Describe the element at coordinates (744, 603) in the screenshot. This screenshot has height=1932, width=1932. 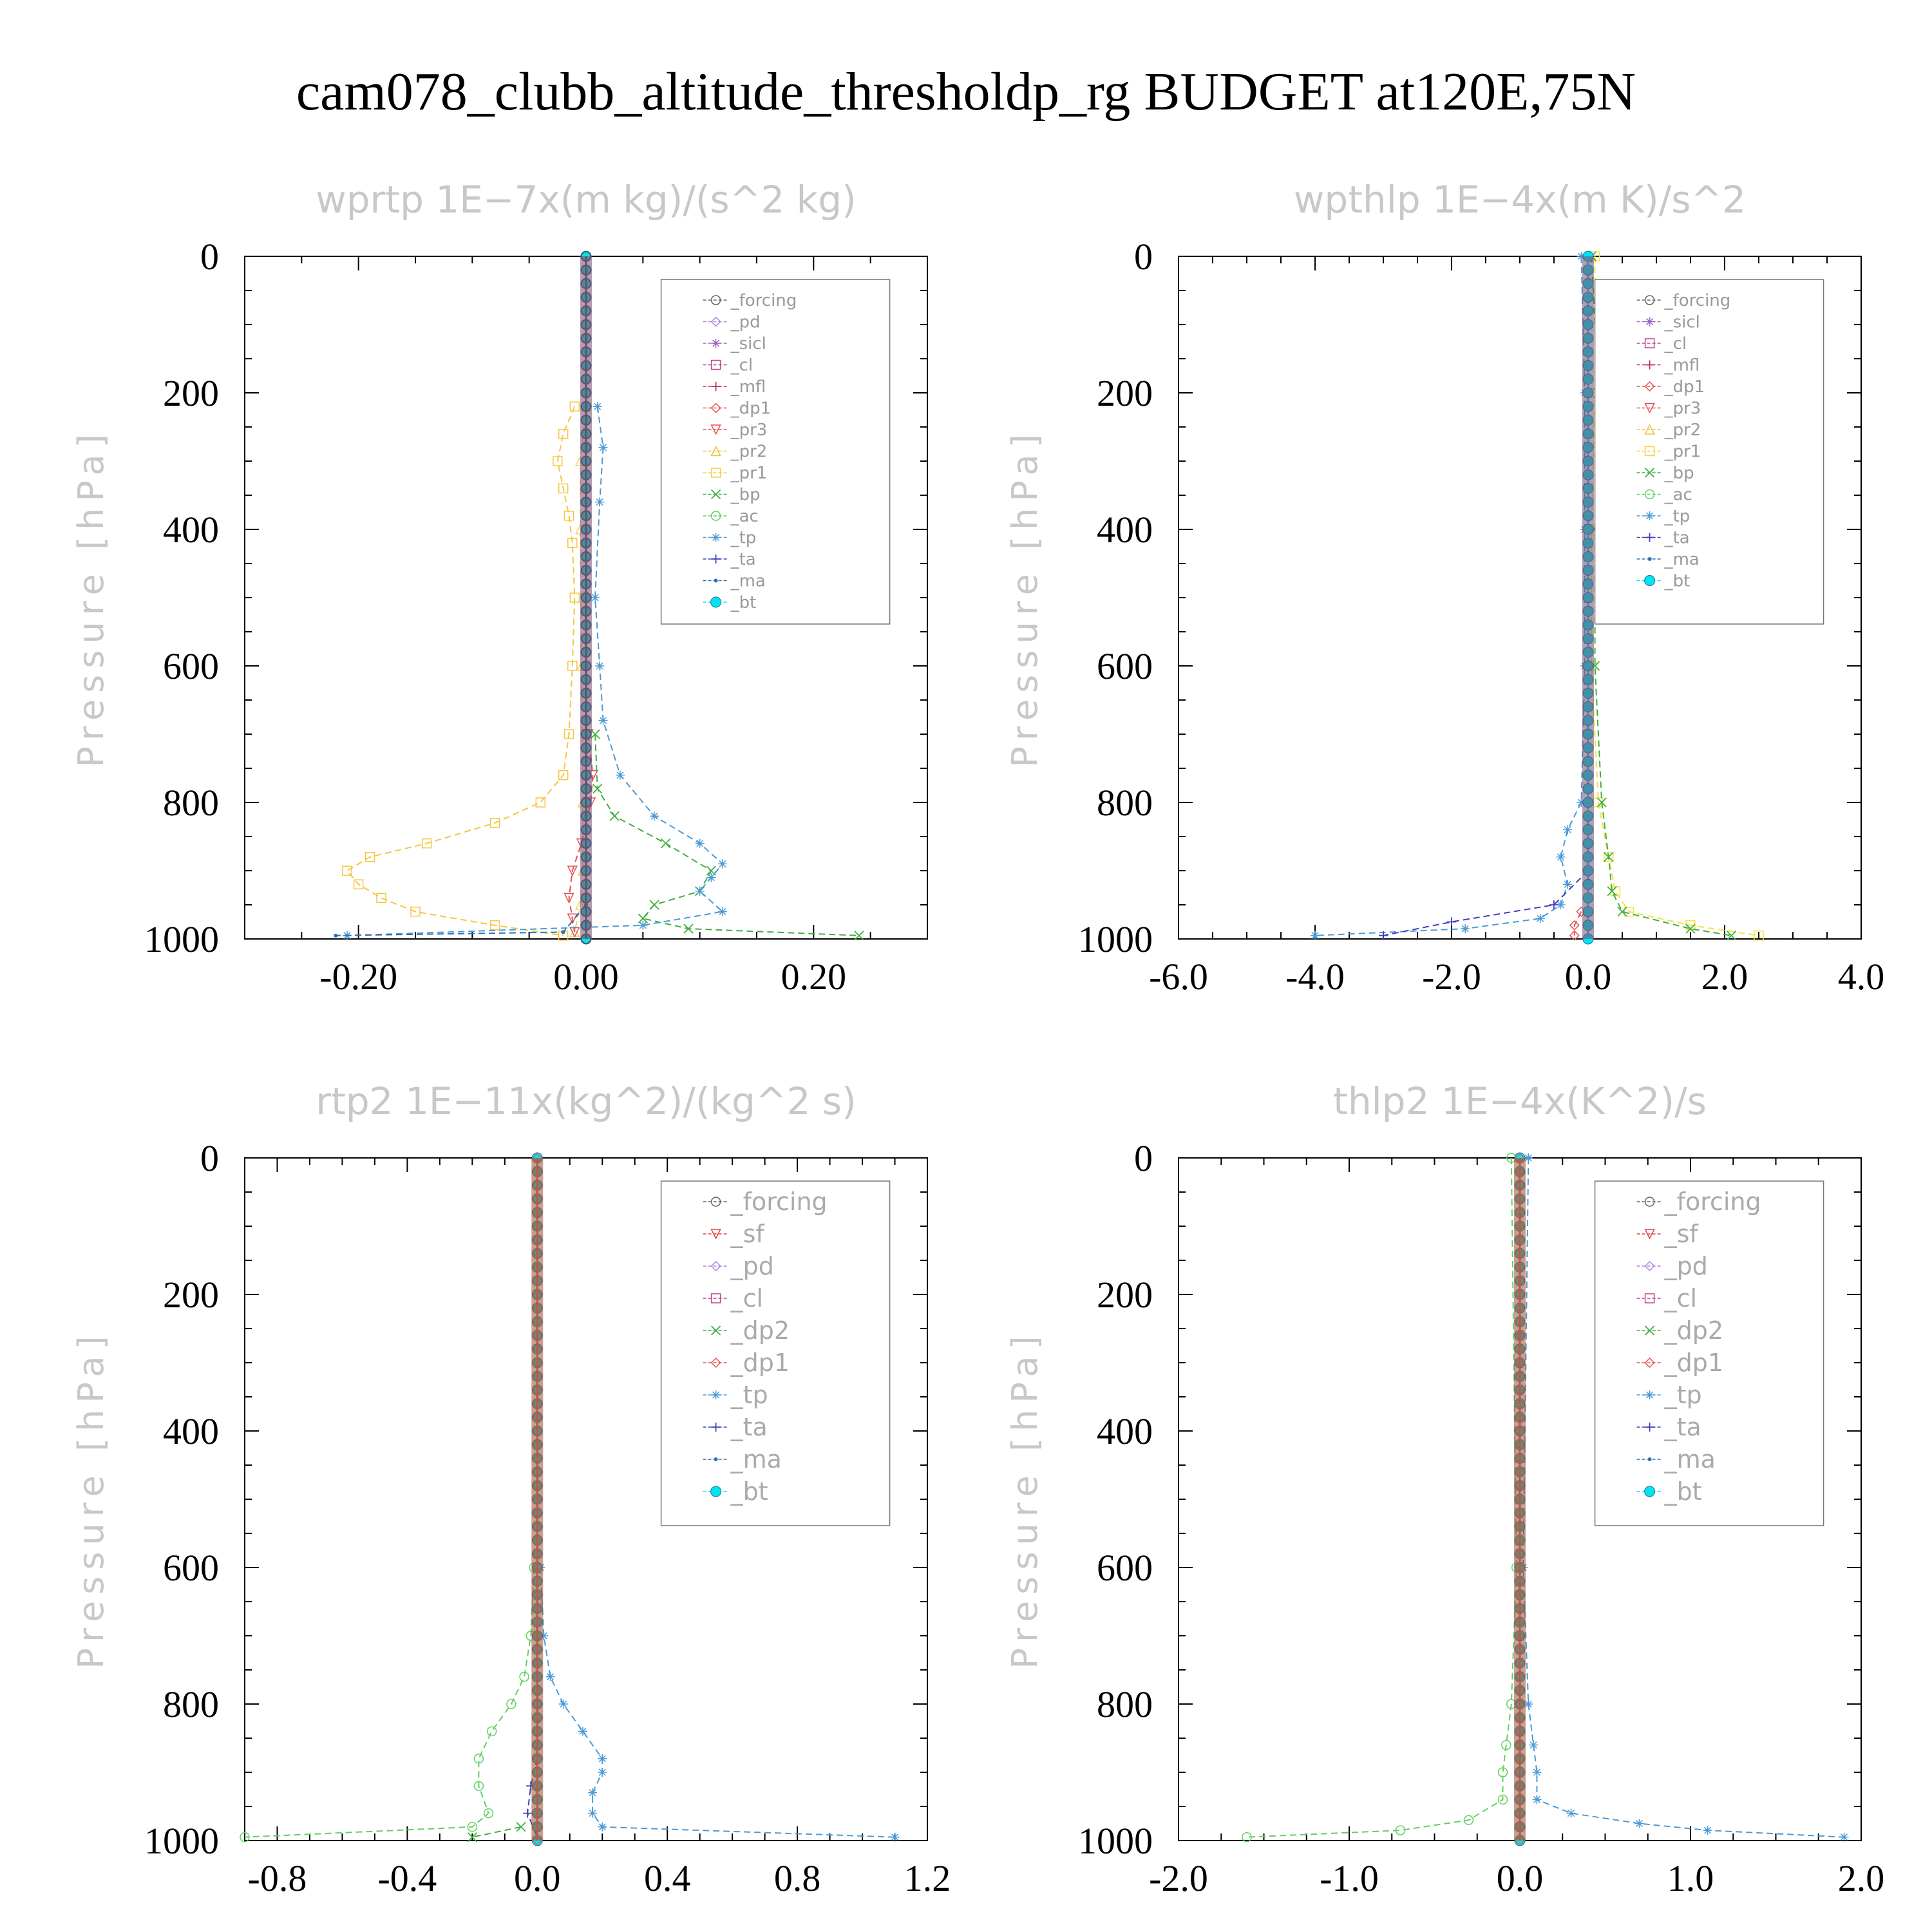
I see `legend-label-_bt: _bt` at that location.